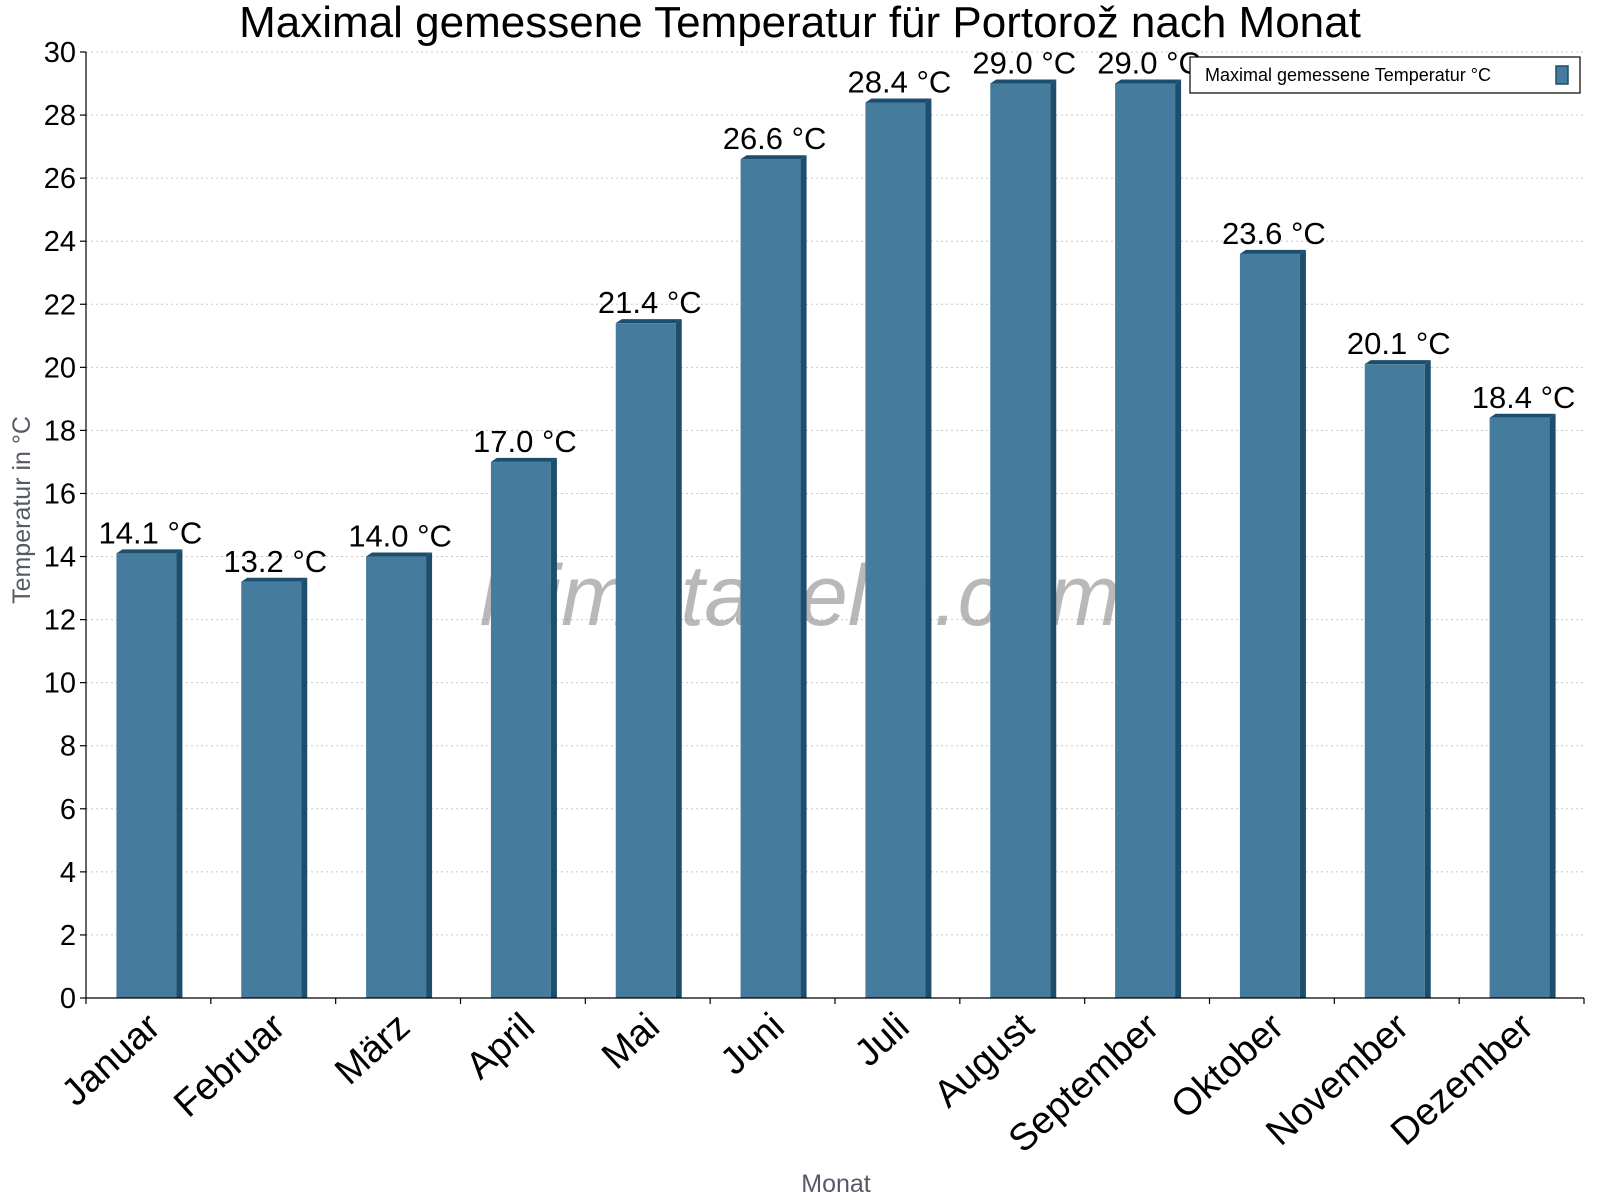 The image size is (1600, 1200). Describe the element at coordinates (60, 431) in the screenshot. I see `y-tick-label: 18` at that location.